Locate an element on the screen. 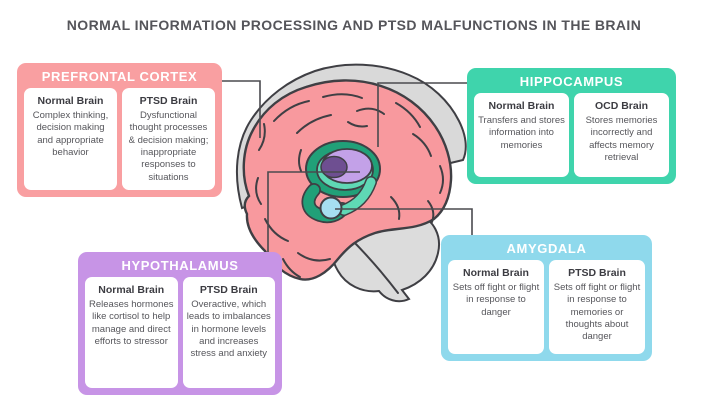  panel-title: HYPOTHALAMUS is located at coordinates (180, 265).